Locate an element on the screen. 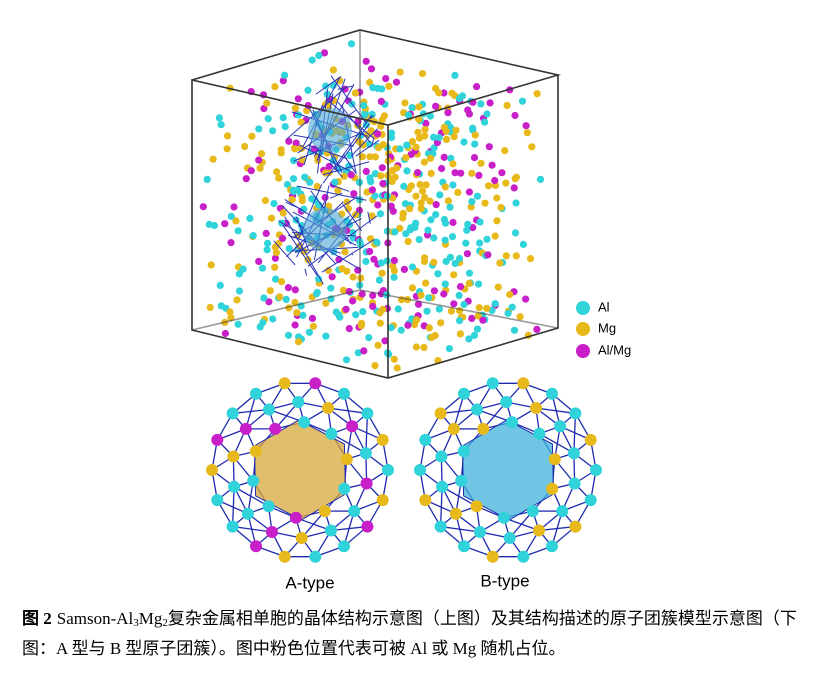  caption-text: 3 is located at coordinates (136, 623).